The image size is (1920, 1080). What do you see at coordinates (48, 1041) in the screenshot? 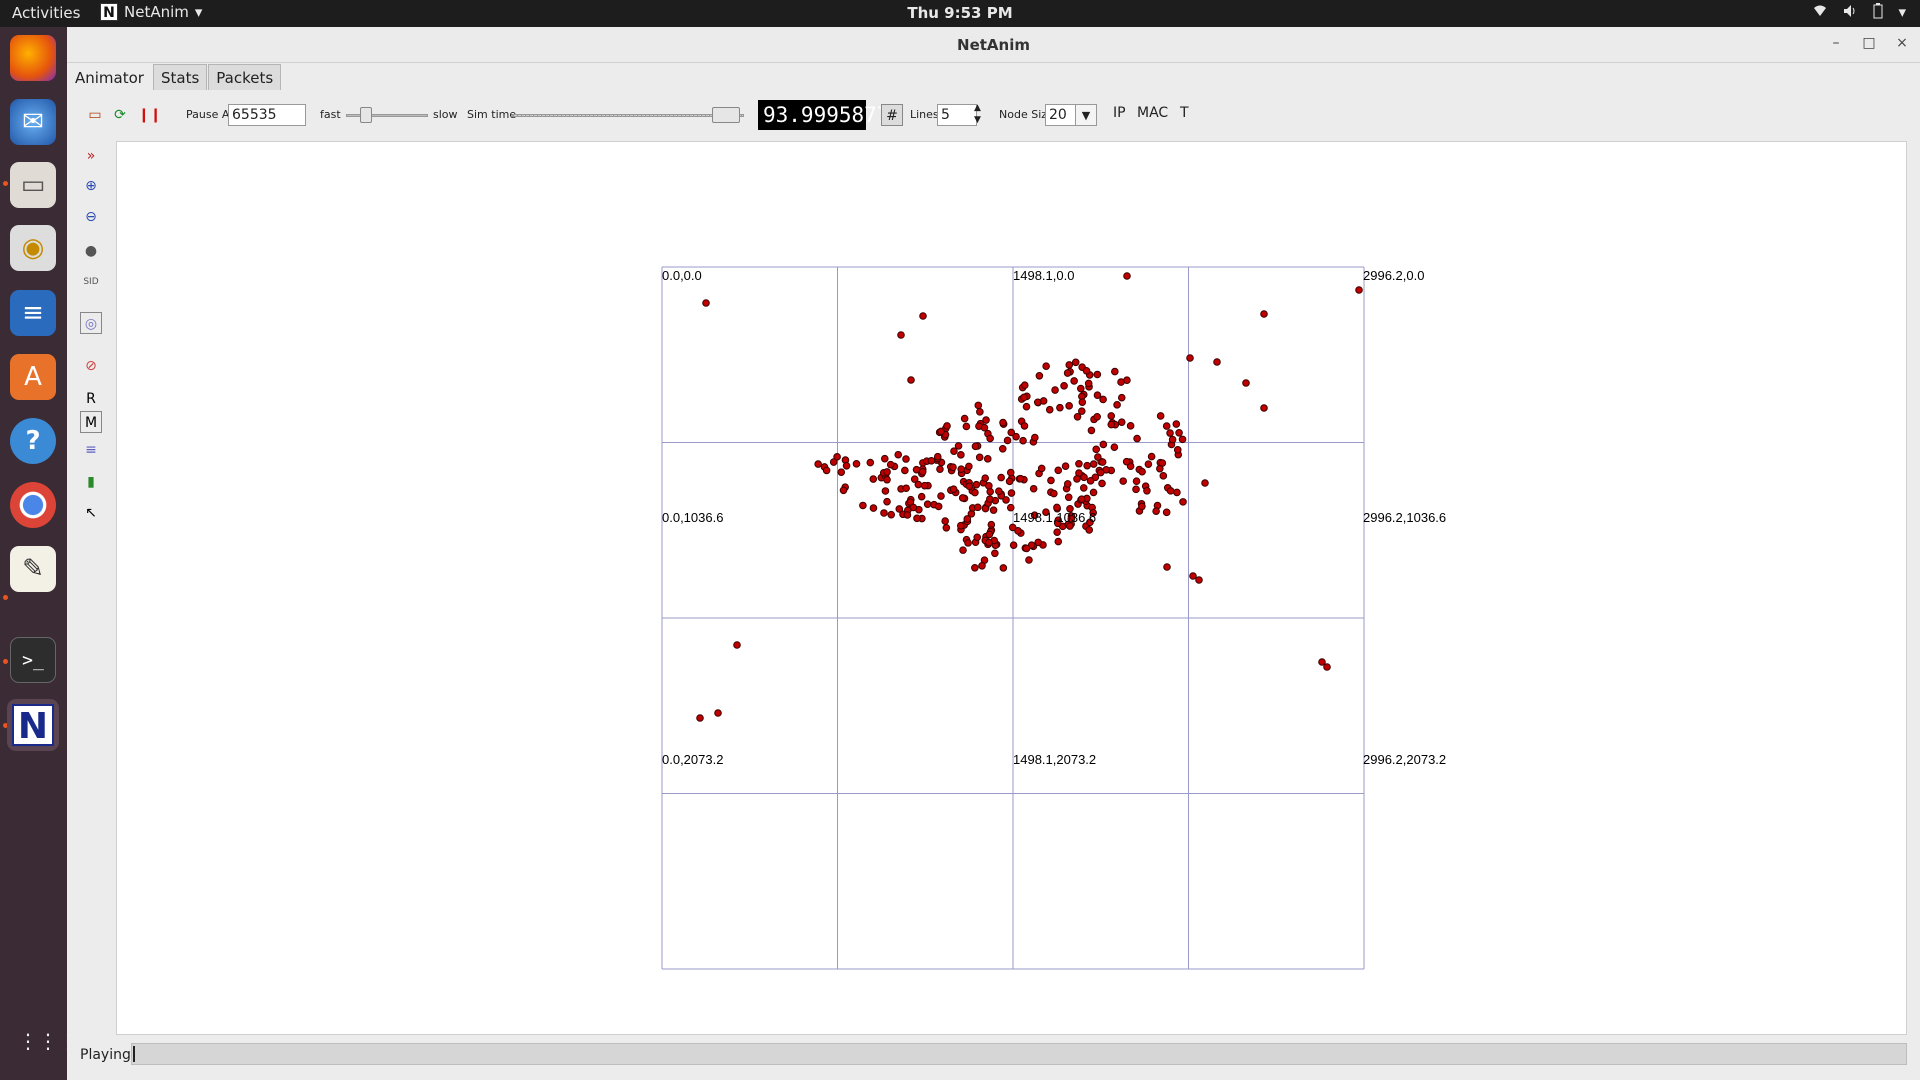
I see `show-apps-icon: ⋮⋮⋮` at bounding box center [48, 1041].